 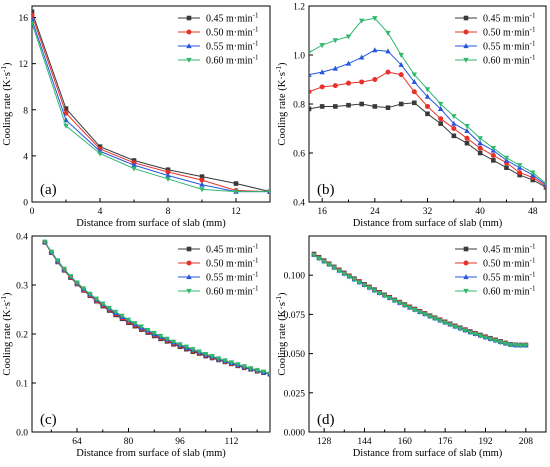 What do you see at coordinates (526, 442) in the screenshot?
I see `x-tick-label: 208` at bounding box center [526, 442].